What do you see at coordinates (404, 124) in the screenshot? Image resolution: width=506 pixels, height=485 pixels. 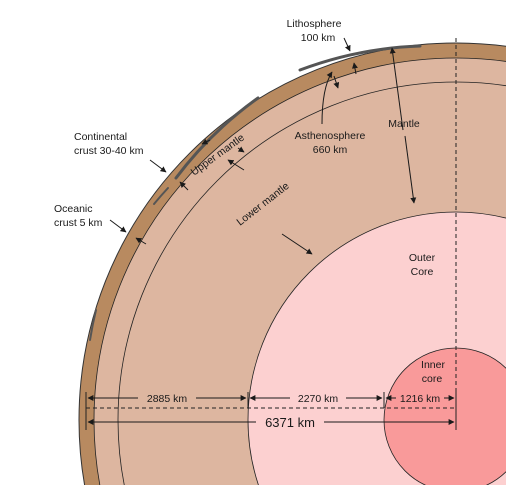 I see `mantle-label: Mantle` at bounding box center [404, 124].